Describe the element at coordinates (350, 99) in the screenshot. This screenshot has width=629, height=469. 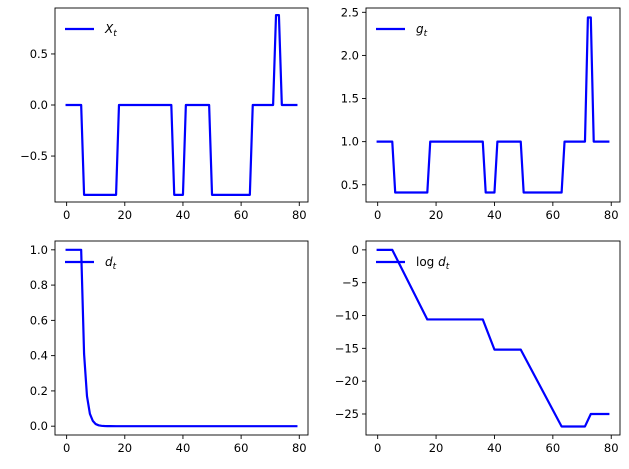
I see `y-tick-label: 1.5` at that location.